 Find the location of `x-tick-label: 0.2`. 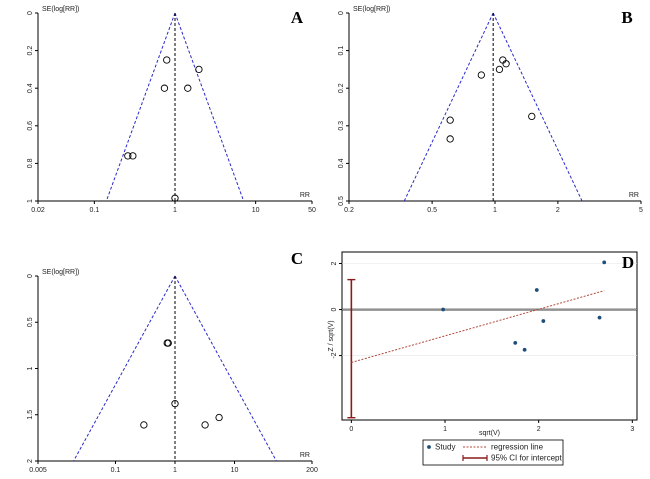

x-tick-label: 0.2 is located at coordinates (349, 210).